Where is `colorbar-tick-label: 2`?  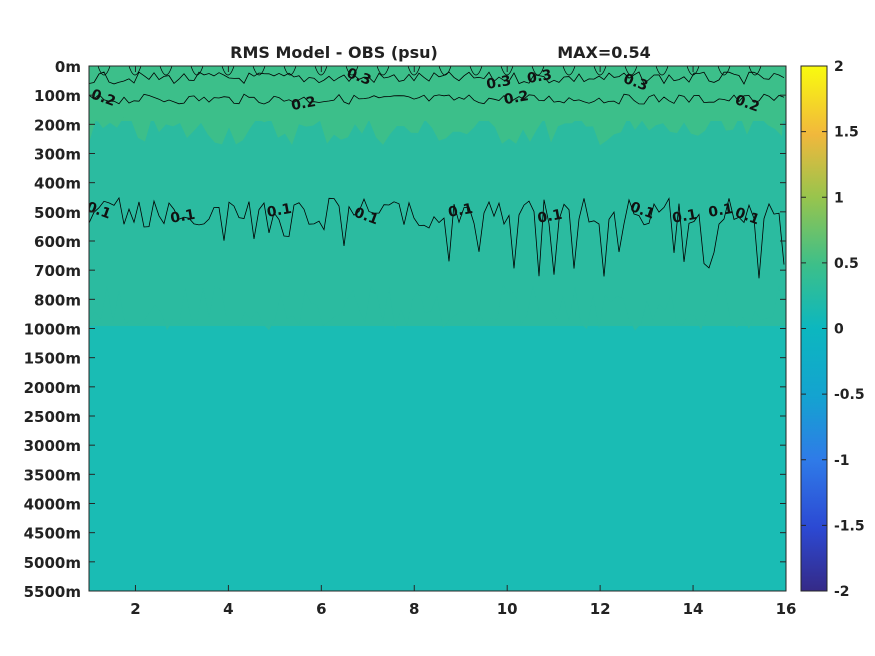
colorbar-tick-label: 2 is located at coordinates (839, 67).